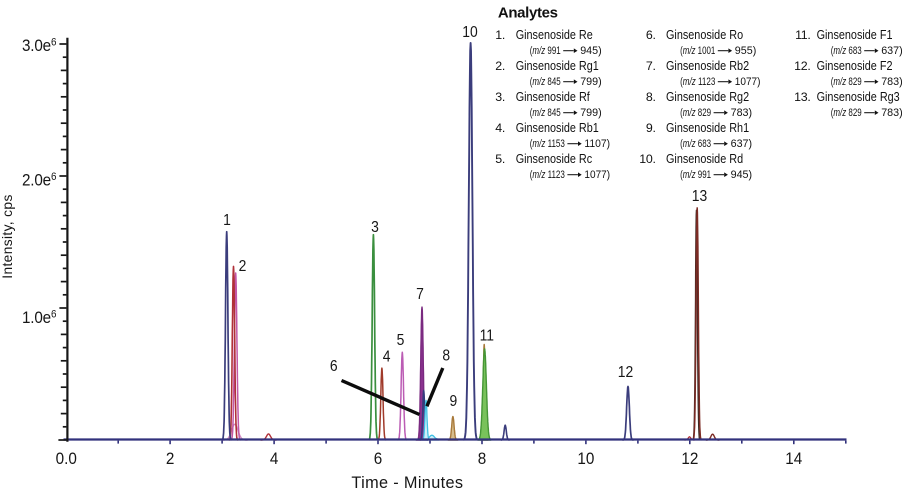  What do you see at coordinates (547, 144) in the screenshot?
I see `svg-text: (m/z 1153` at bounding box center [547, 144].